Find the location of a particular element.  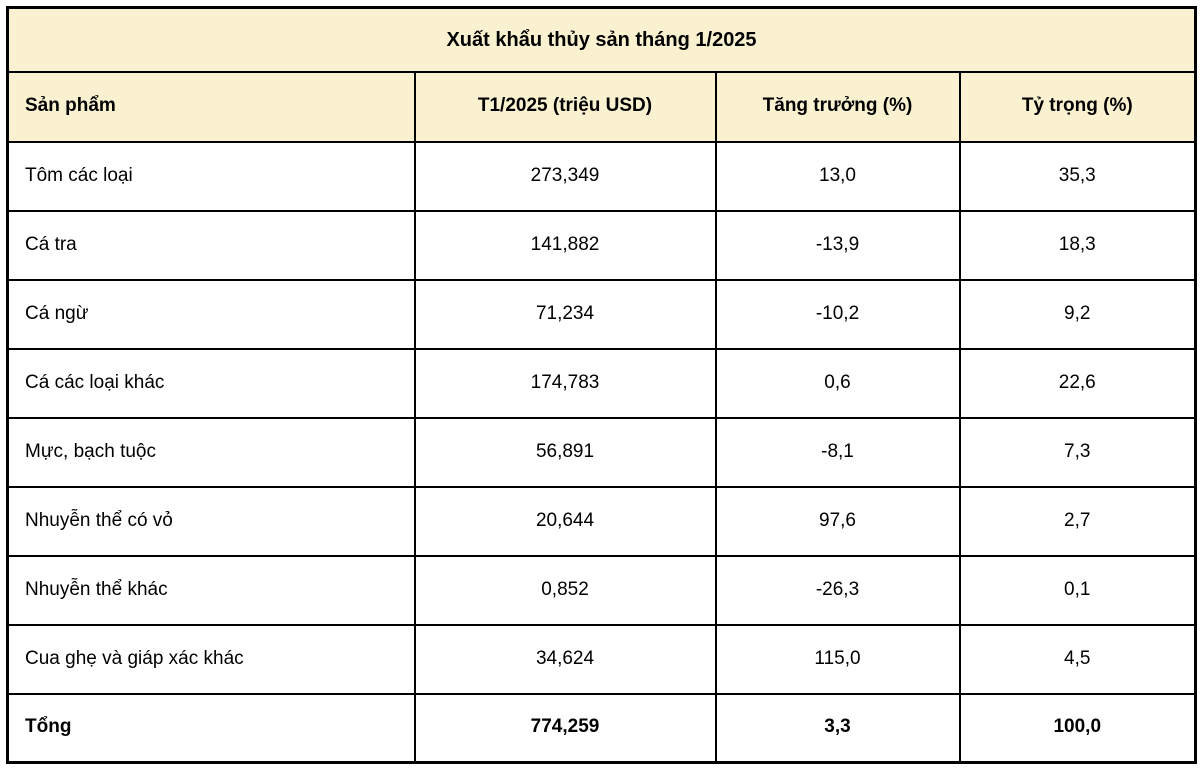

table-row: Mực, bạch tuộc 56,891 -8,1 7,3 is located at coordinates (601, 452).